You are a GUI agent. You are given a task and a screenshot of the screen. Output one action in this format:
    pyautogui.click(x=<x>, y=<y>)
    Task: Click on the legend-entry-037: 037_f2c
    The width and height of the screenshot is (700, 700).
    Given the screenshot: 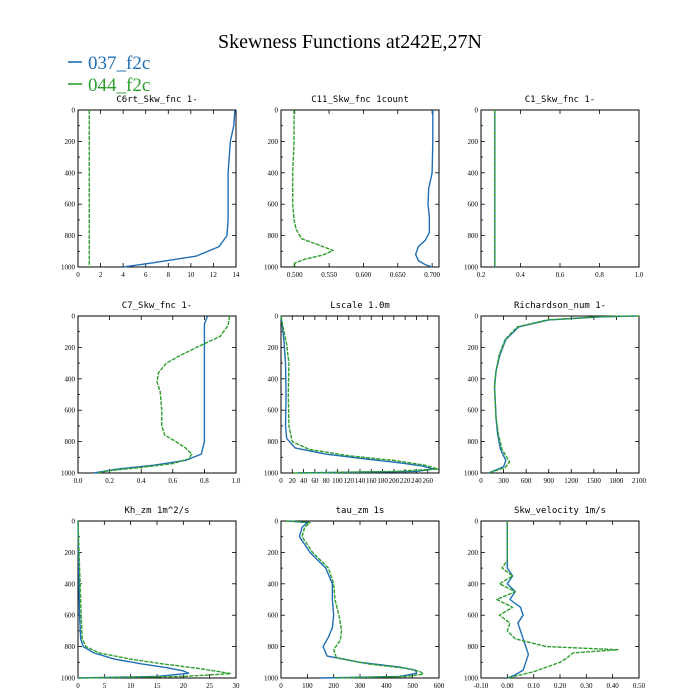 What is the action you would take?
    pyautogui.click(x=109, y=63)
    